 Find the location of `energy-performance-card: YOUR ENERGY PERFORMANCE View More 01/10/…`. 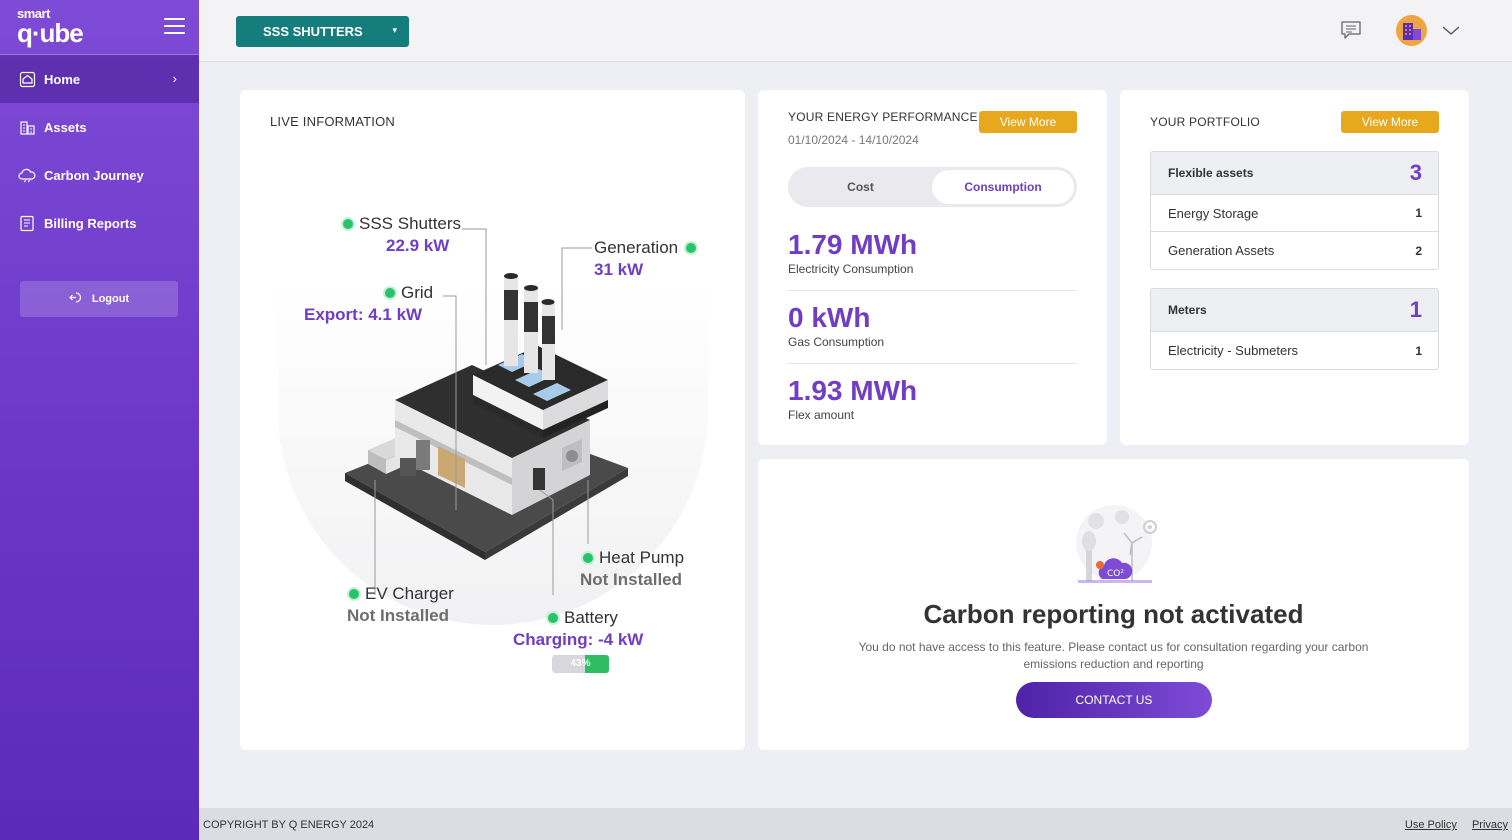

energy-performance-card: YOUR ENERGY PERFORMANCE View More 01/10/… is located at coordinates (932, 267).